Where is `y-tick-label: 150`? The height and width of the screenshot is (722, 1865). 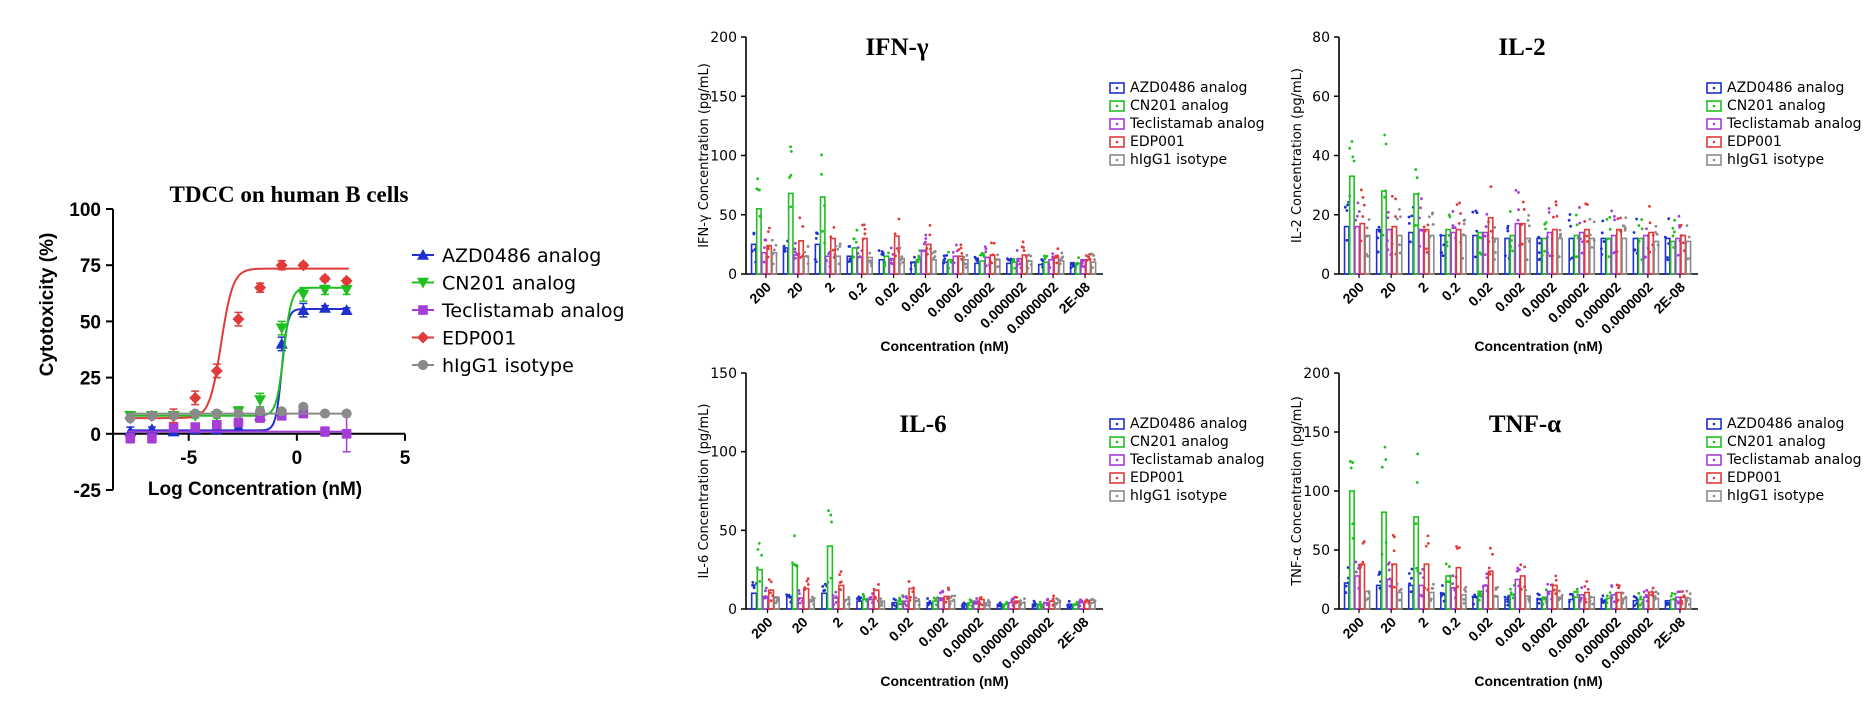 y-tick-label: 150 is located at coordinates (1316, 433).